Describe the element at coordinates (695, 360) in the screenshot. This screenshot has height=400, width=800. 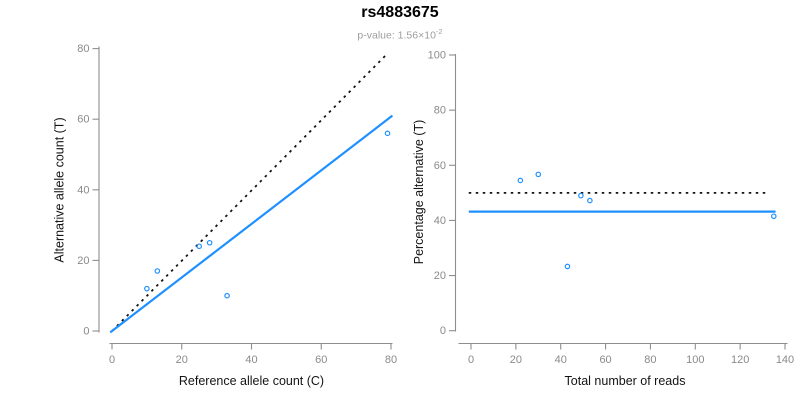
I see `x-tick-label: 100` at that location.